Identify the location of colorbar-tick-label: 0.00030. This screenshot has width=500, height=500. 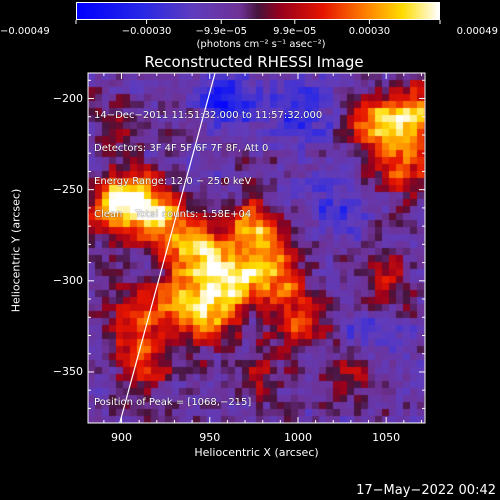
(369, 31).